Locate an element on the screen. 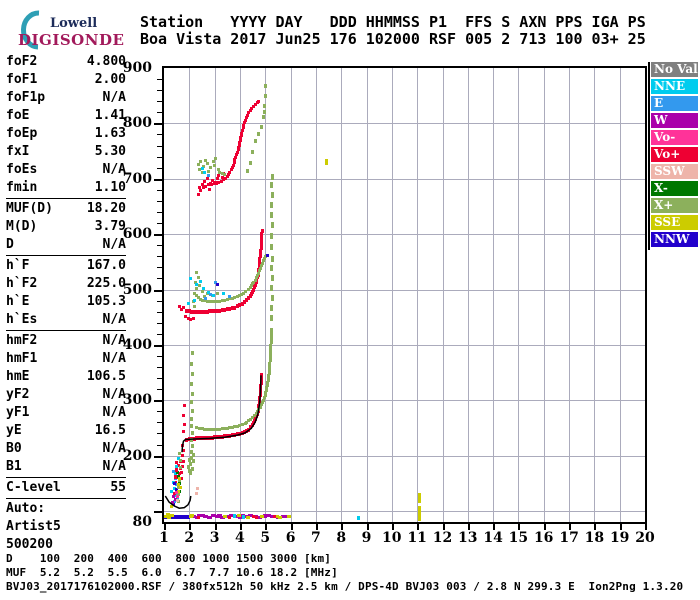  legend-item-x+: X+ is located at coordinates (674, 205).